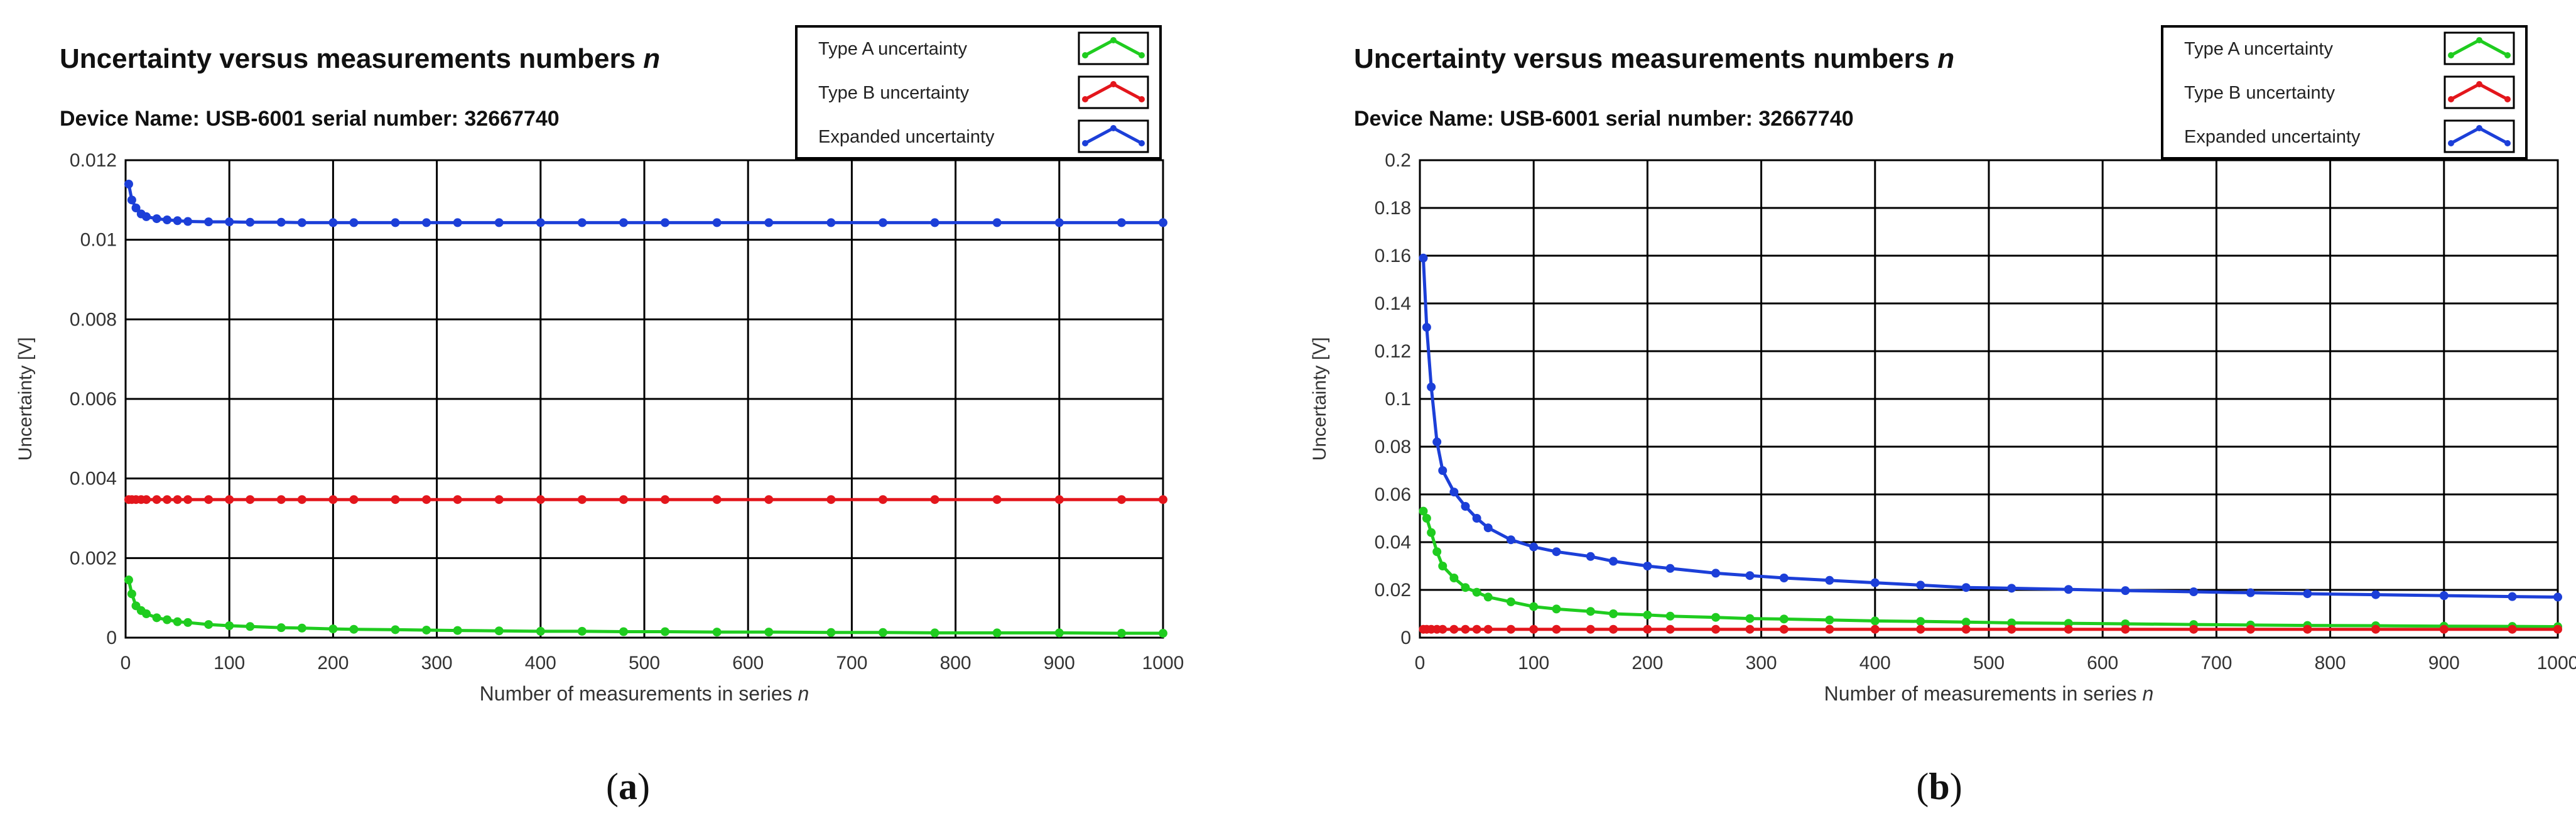 This screenshot has height=828, width=2576. Describe the element at coordinates (1956, 786) in the screenshot. I see `caption-close-paren: )` at that location.